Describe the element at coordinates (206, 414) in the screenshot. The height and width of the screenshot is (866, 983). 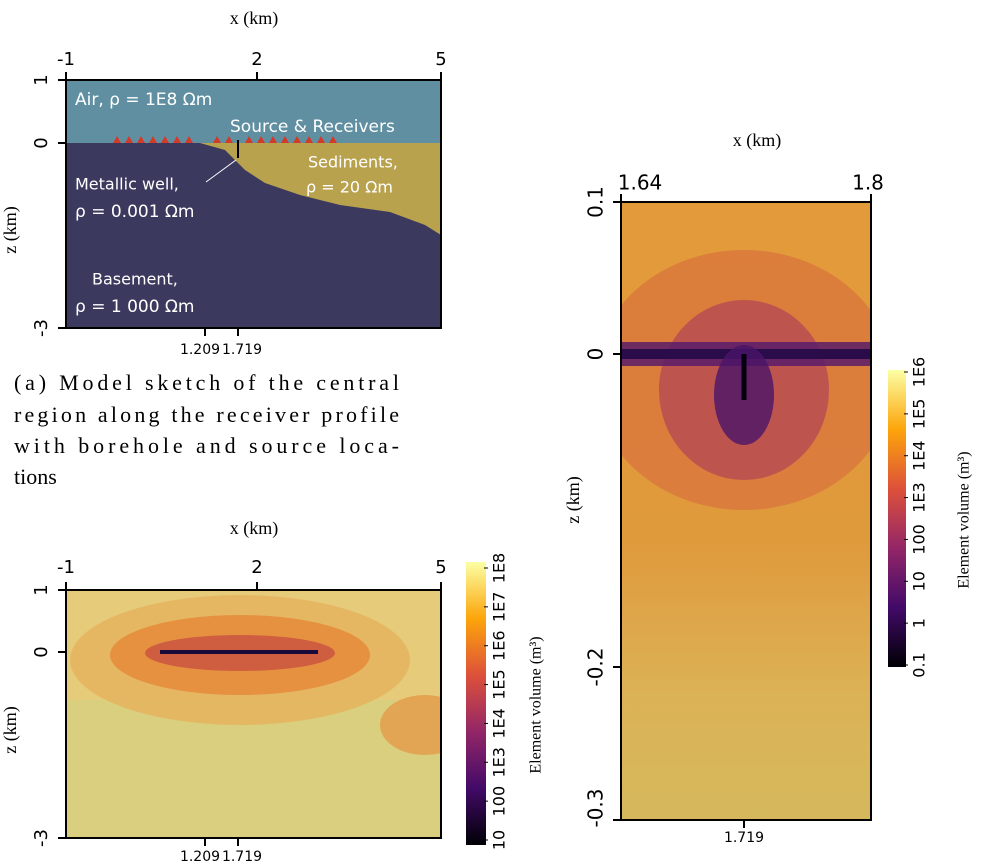
I see `caption-line: region along the receiver profile` at that location.